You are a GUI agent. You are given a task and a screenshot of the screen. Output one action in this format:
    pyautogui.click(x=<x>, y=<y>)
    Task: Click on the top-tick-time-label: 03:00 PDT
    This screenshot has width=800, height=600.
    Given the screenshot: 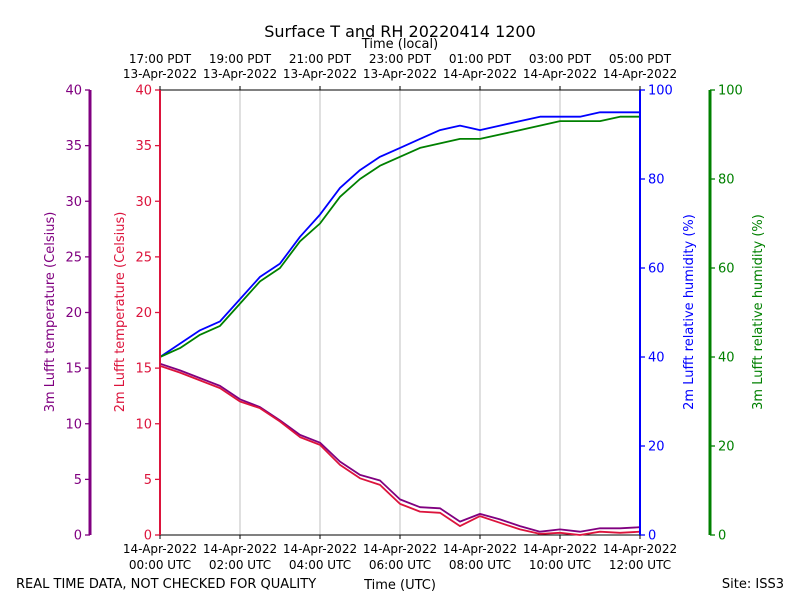 What is the action you would take?
    pyautogui.click(x=560, y=59)
    